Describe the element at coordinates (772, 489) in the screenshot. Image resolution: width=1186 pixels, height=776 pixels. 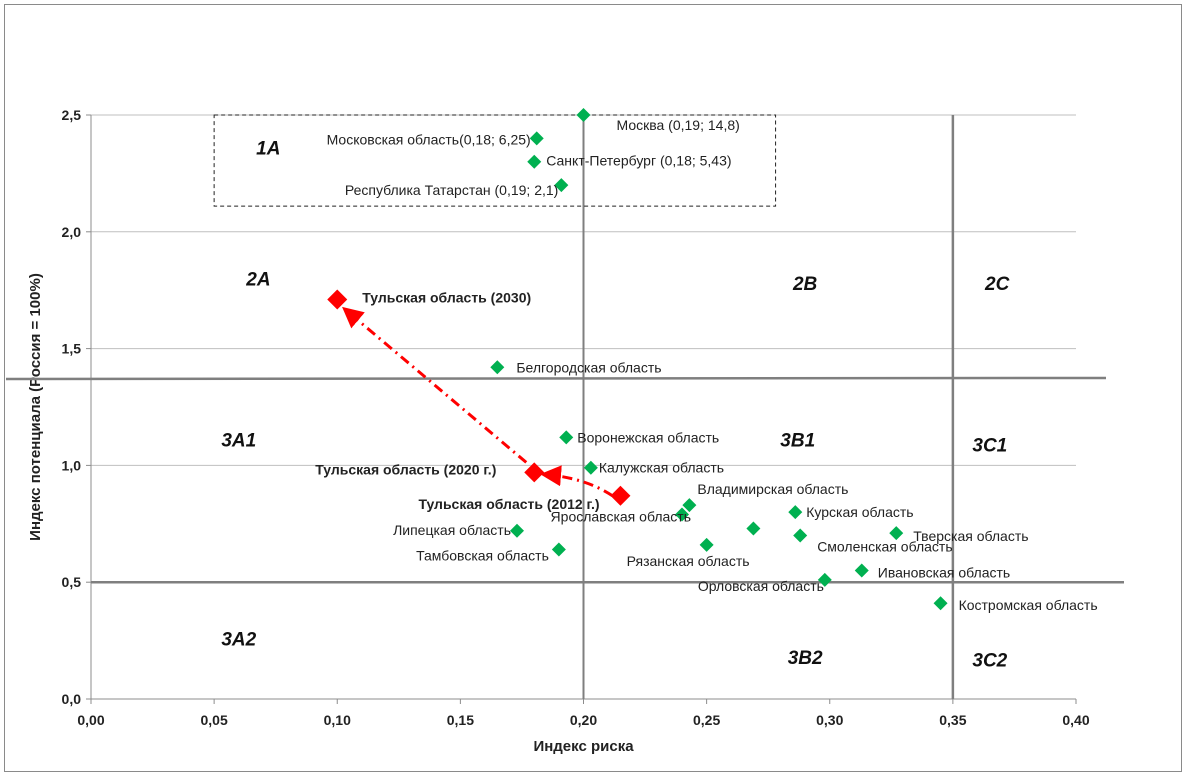
I see `data-label: Владимирская область` at that location.